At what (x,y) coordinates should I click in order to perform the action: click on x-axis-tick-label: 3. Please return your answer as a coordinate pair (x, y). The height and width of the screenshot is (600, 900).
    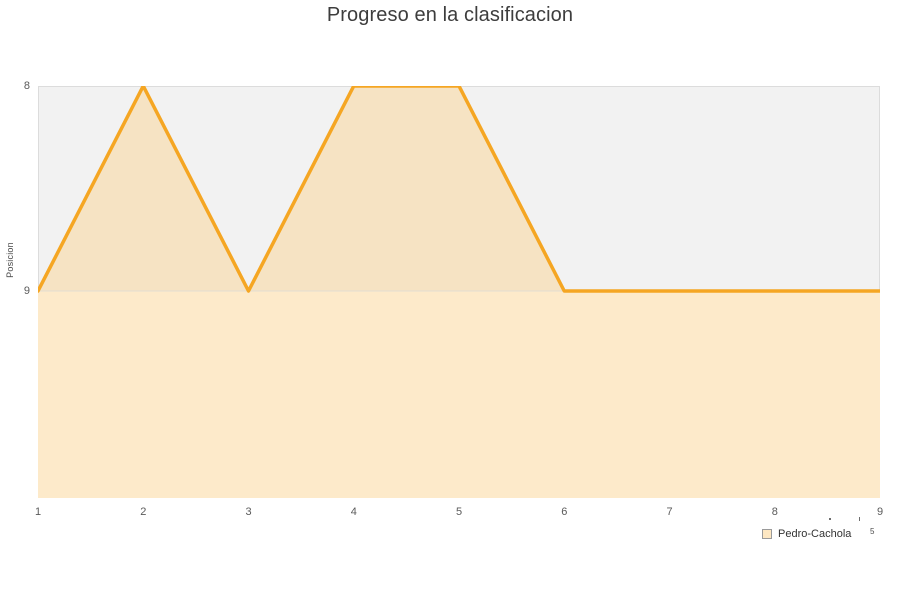
    Looking at the image, I should click on (248, 512).